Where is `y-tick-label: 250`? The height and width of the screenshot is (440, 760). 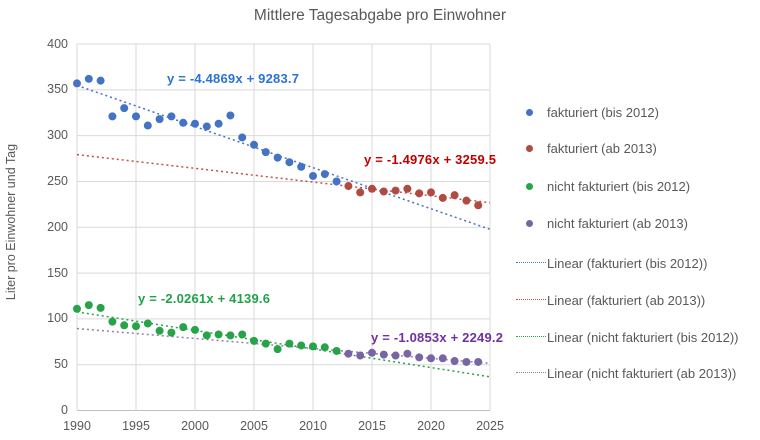
y-tick-label: 250 is located at coordinates (57, 180).